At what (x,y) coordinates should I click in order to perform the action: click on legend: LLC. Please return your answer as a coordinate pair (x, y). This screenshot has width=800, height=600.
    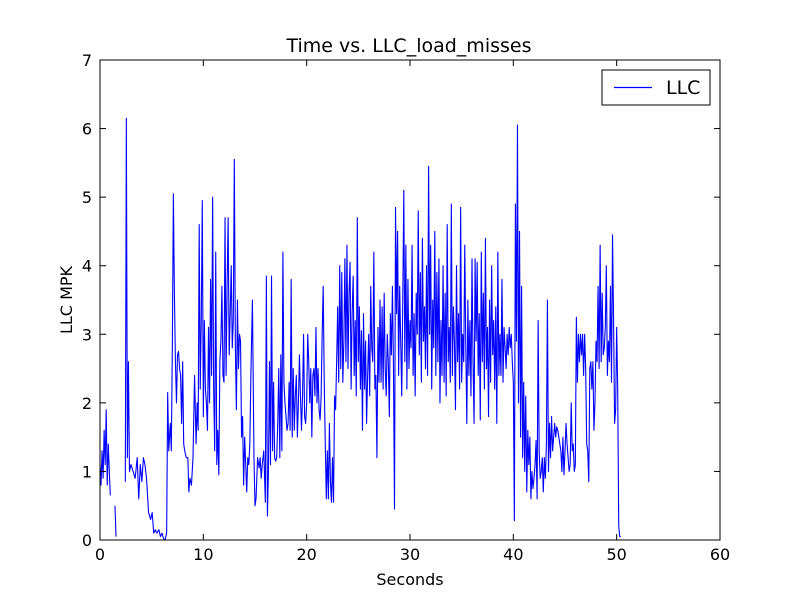
    Looking at the image, I should click on (656, 87).